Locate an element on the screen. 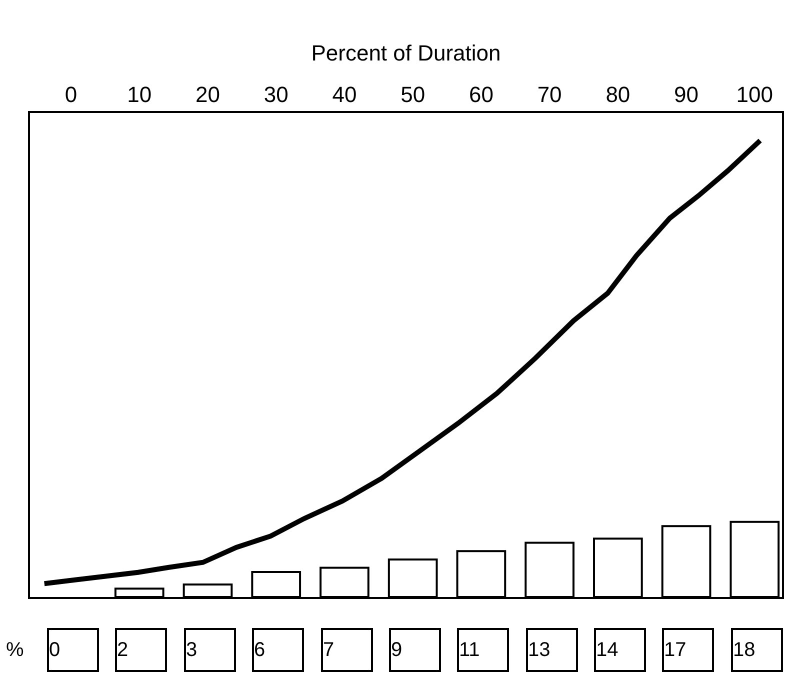 The image size is (788, 678). data-label: 11 is located at coordinates (469, 650).